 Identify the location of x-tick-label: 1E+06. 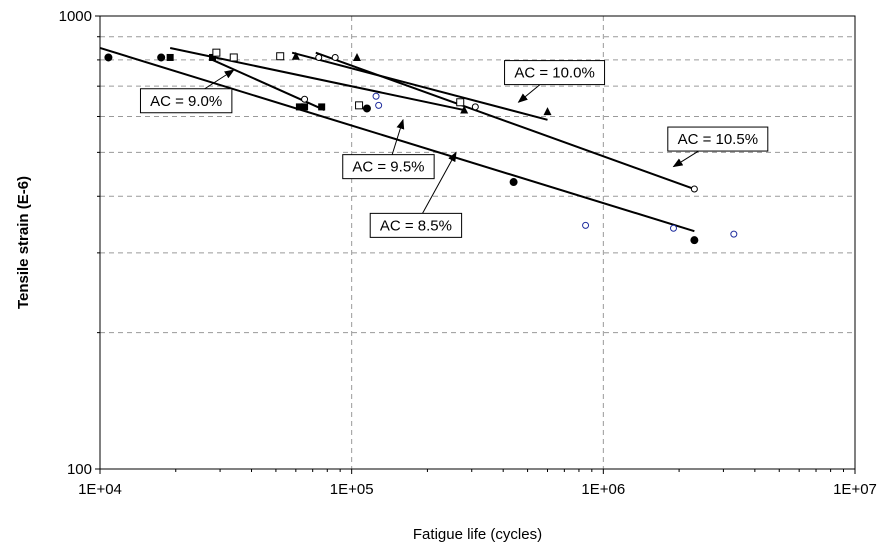
(603, 489).